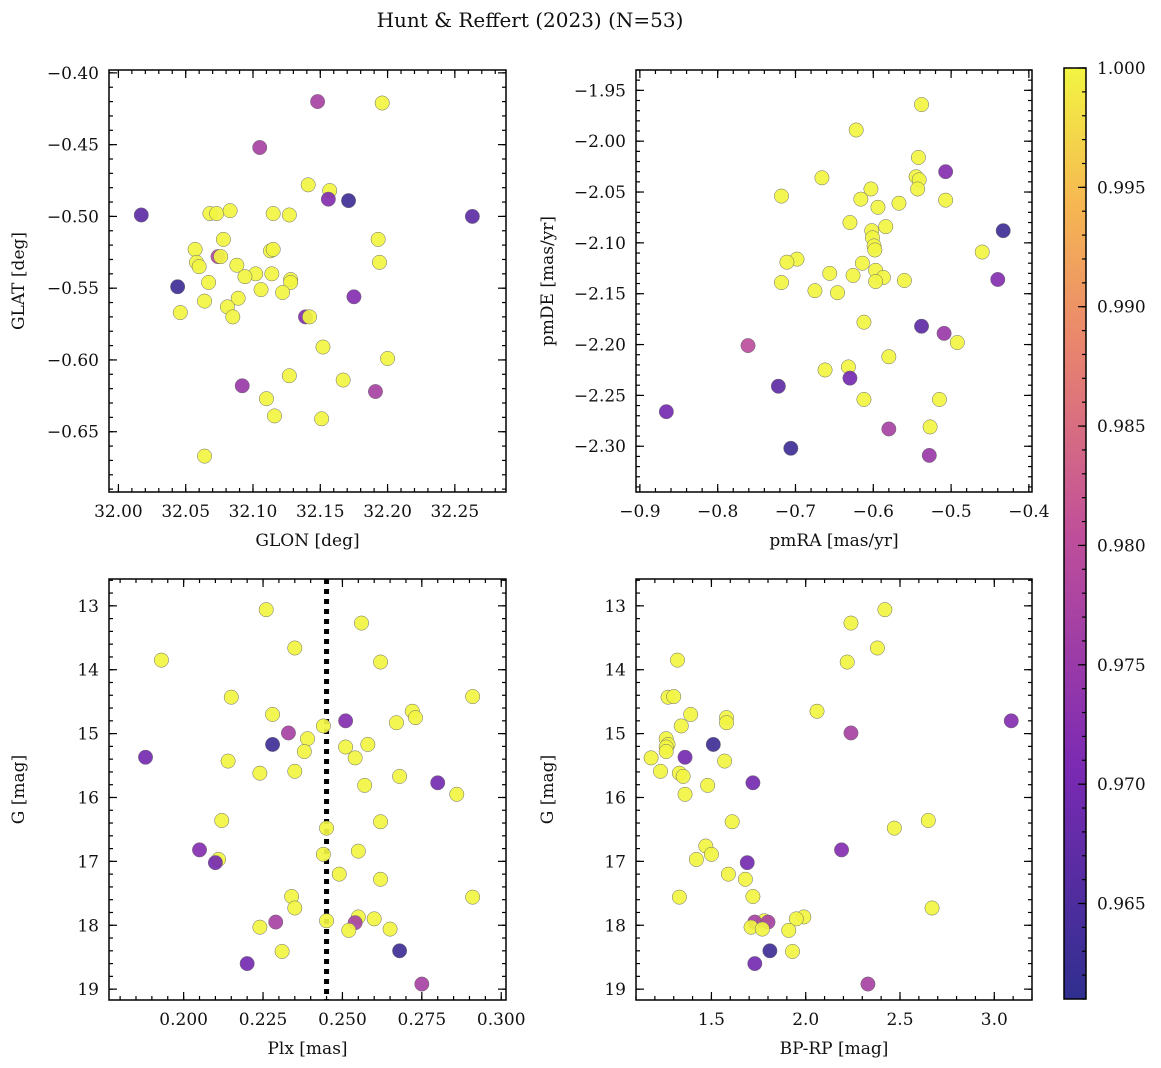 The image size is (1161, 1068). Describe the element at coordinates (994, 1020) in the screenshot. I see `x-tick-label: 3.0` at that location.